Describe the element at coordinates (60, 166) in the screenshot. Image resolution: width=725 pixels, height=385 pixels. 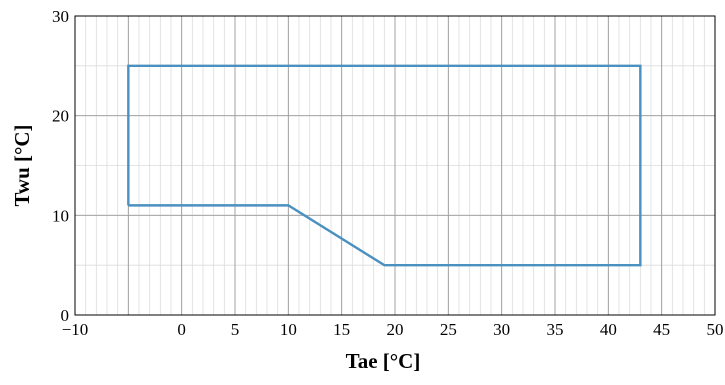
I see `y-tick-labels: 0 10 20 30` at that location.